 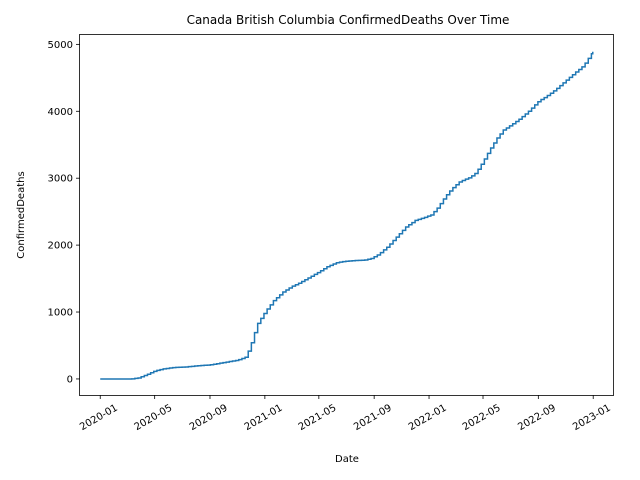 I want to click on y-tick-label: 5000, so click(x=60, y=45).